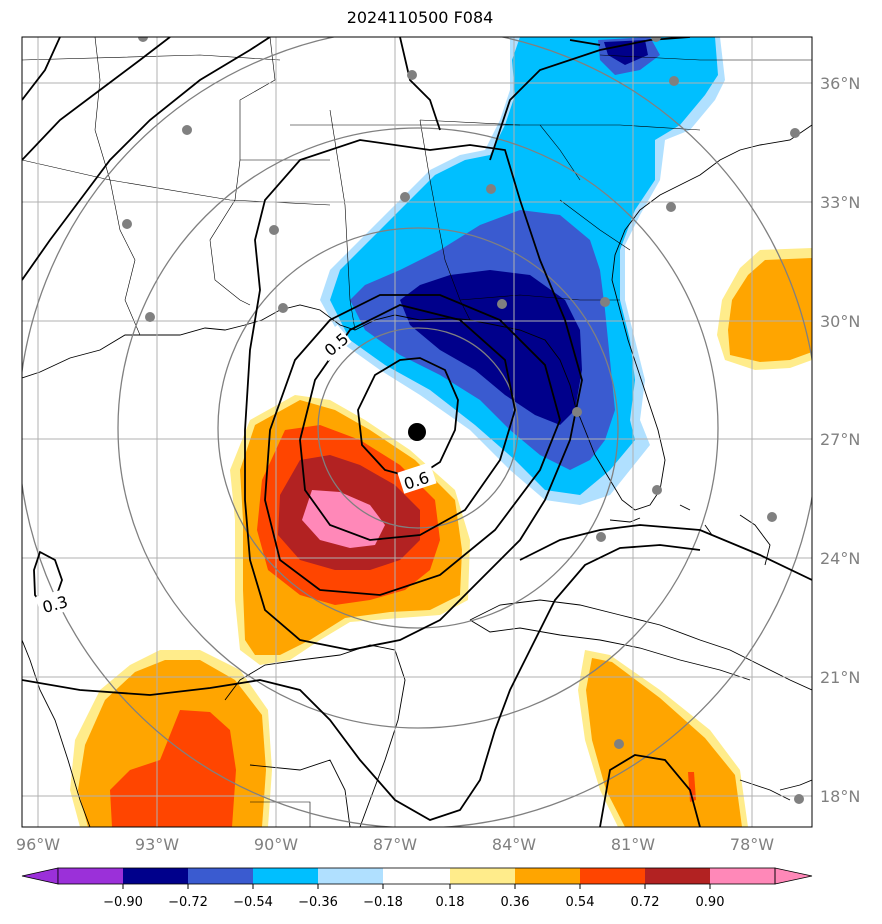  Describe the element at coordinates (840, 202) in the screenshot. I see `lat-tick-33: 33°N` at that location.